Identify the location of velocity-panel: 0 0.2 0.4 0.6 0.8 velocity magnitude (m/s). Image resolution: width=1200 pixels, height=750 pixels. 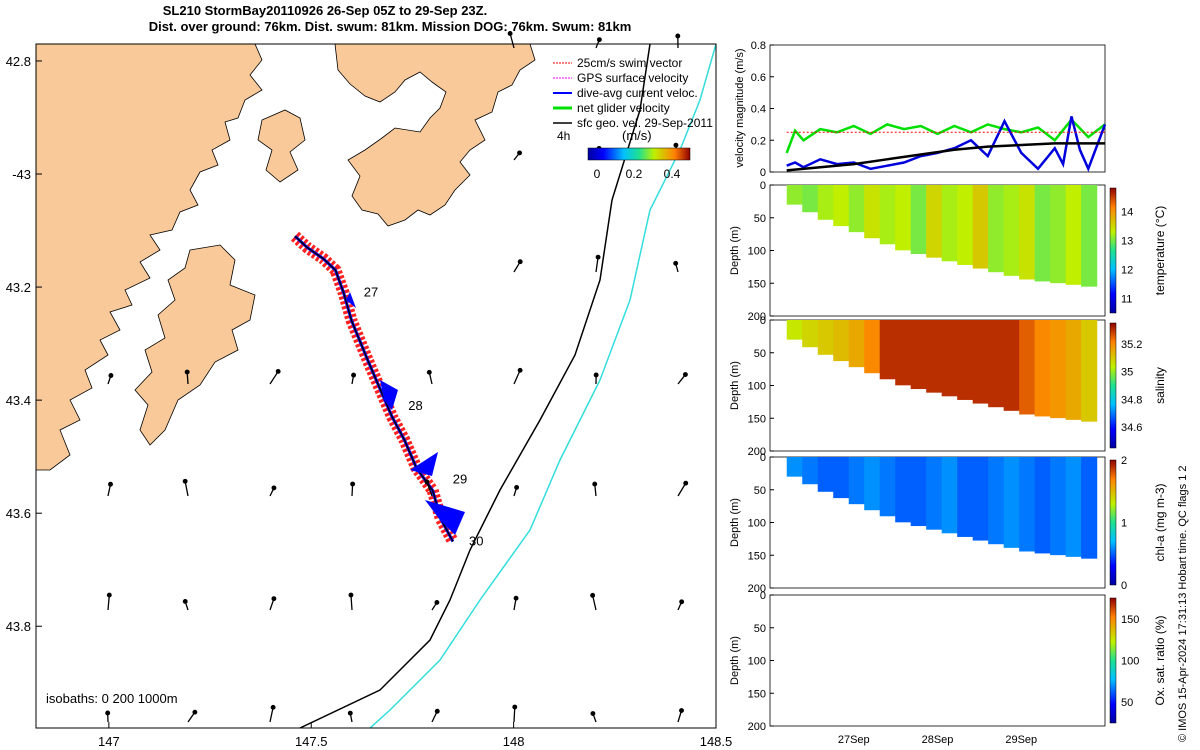
(920, 109).